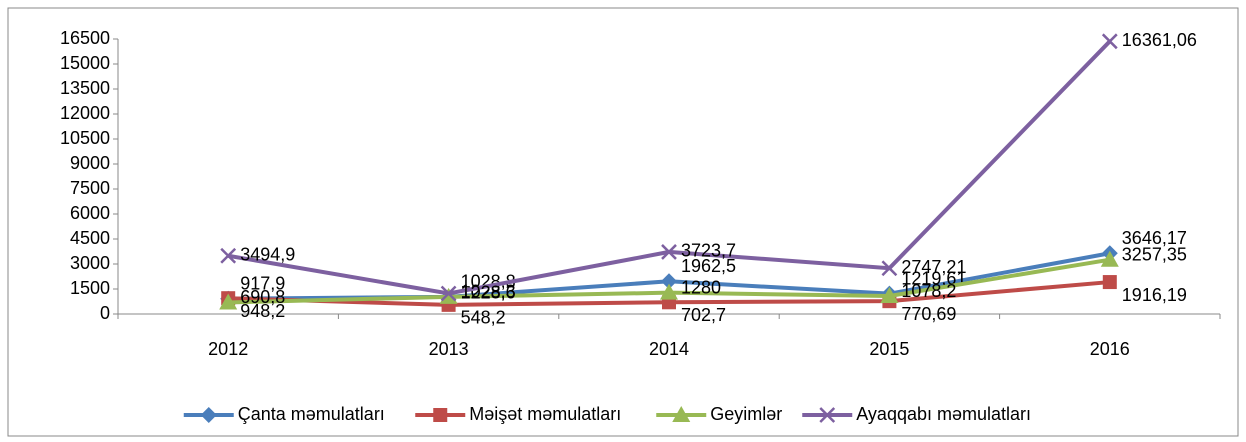 This screenshot has width=1246, height=442. What do you see at coordinates (85, 113) in the screenshot?
I see `y-tick-label: 12000` at bounding box center [85, 113].